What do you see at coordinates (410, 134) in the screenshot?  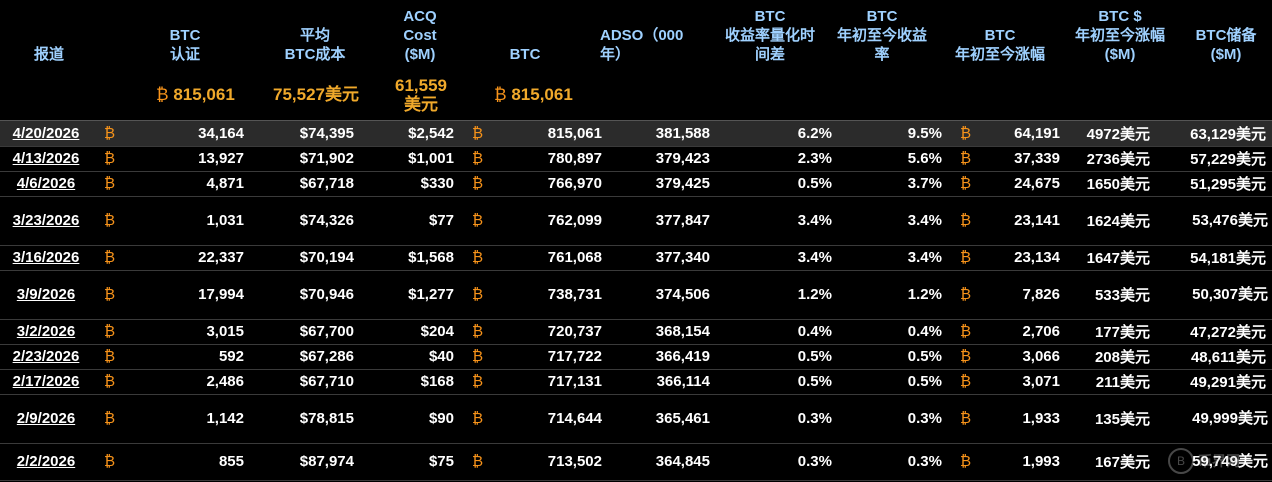 I see `cell-acq-cost: $2,542` at bounding box center [410, 134].